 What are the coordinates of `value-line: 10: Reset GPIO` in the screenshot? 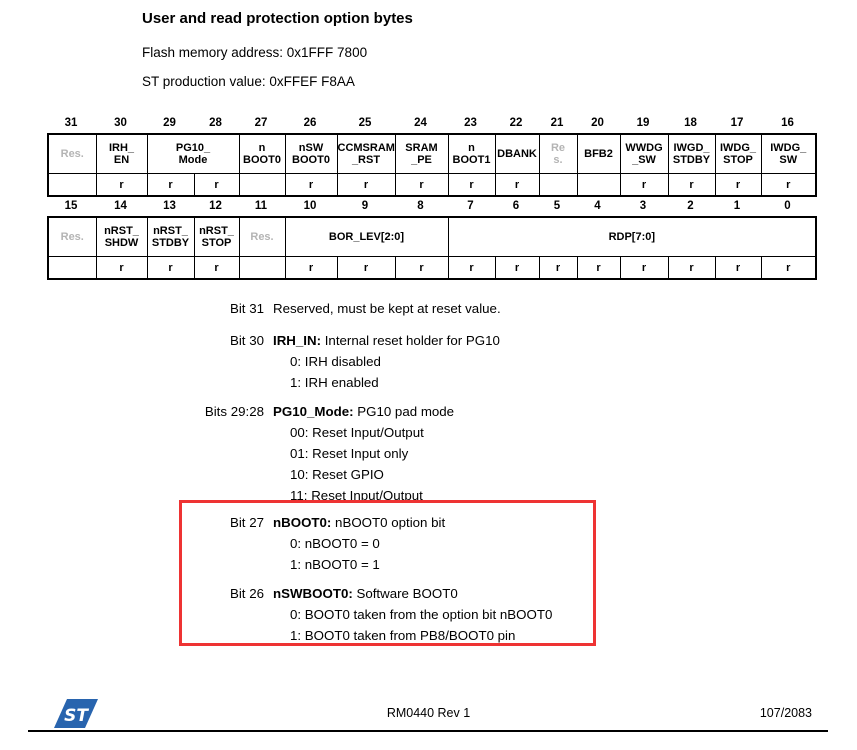 It's located at (337, 474).